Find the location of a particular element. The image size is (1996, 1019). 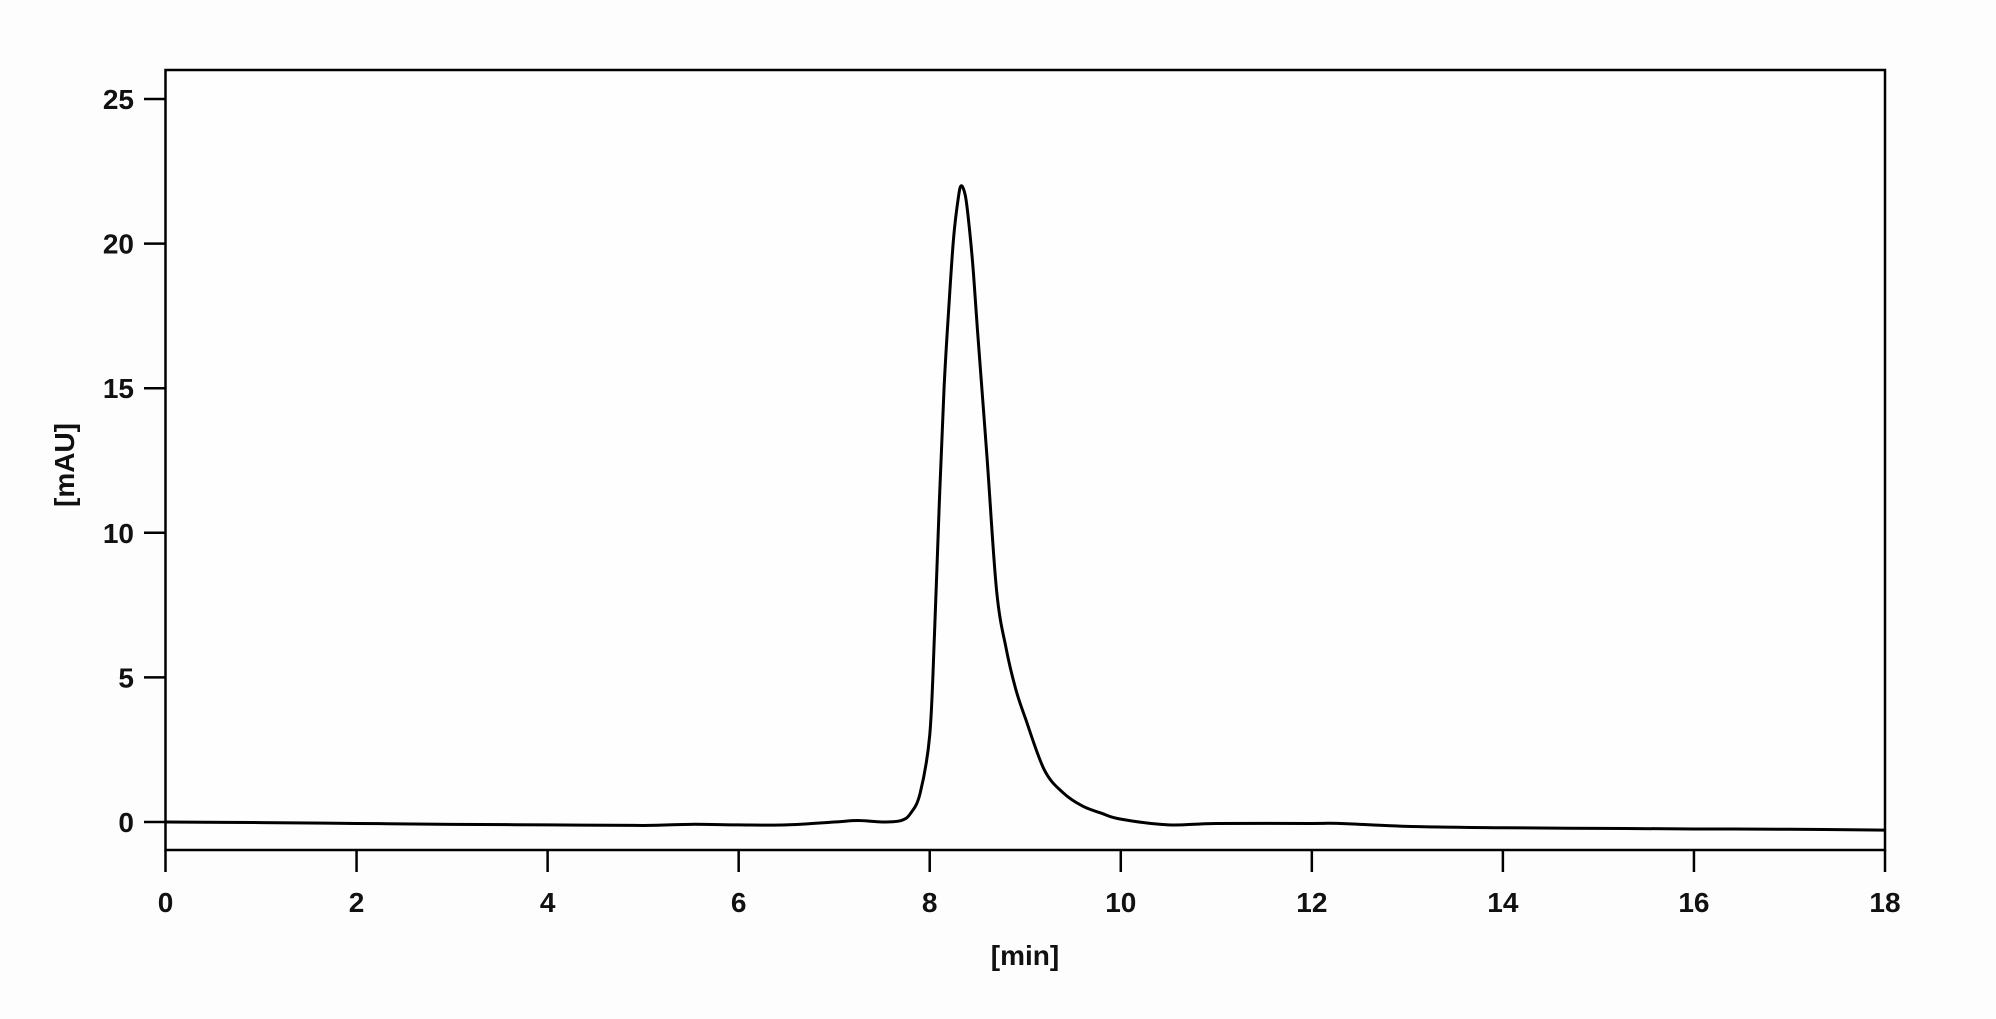

x-tick-label: 18 is located at coordinates (1884, 902).